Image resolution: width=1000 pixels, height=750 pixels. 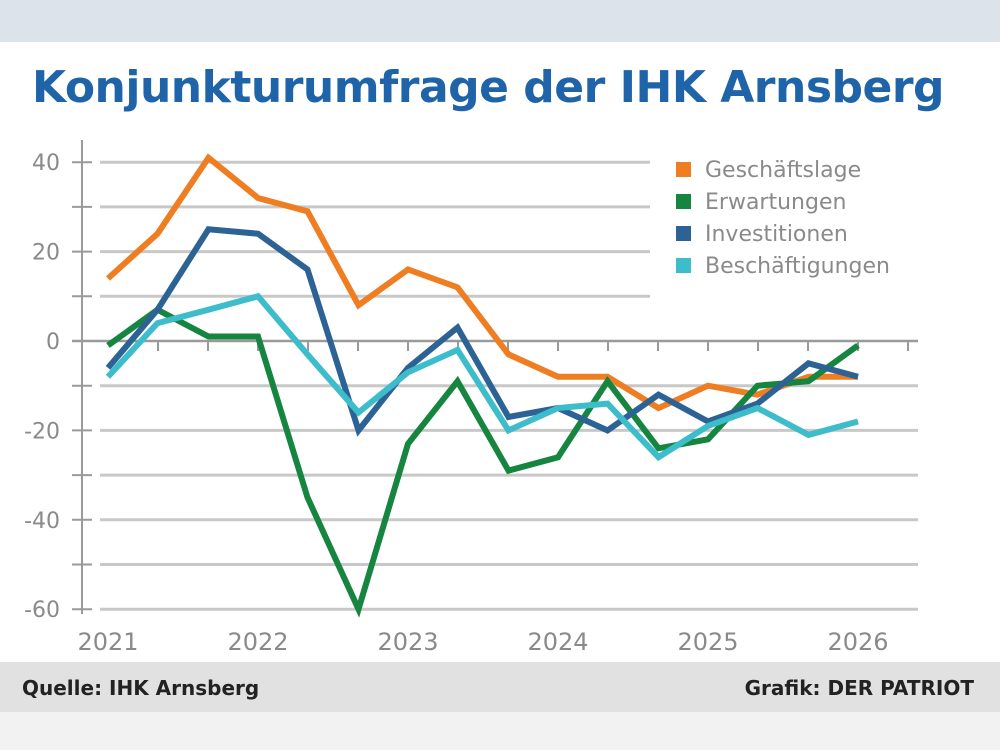 What do you see at coordinates (42, 521) in the screenshot?
I see `y-tick-label: -40` at bounding box center [42, 521].